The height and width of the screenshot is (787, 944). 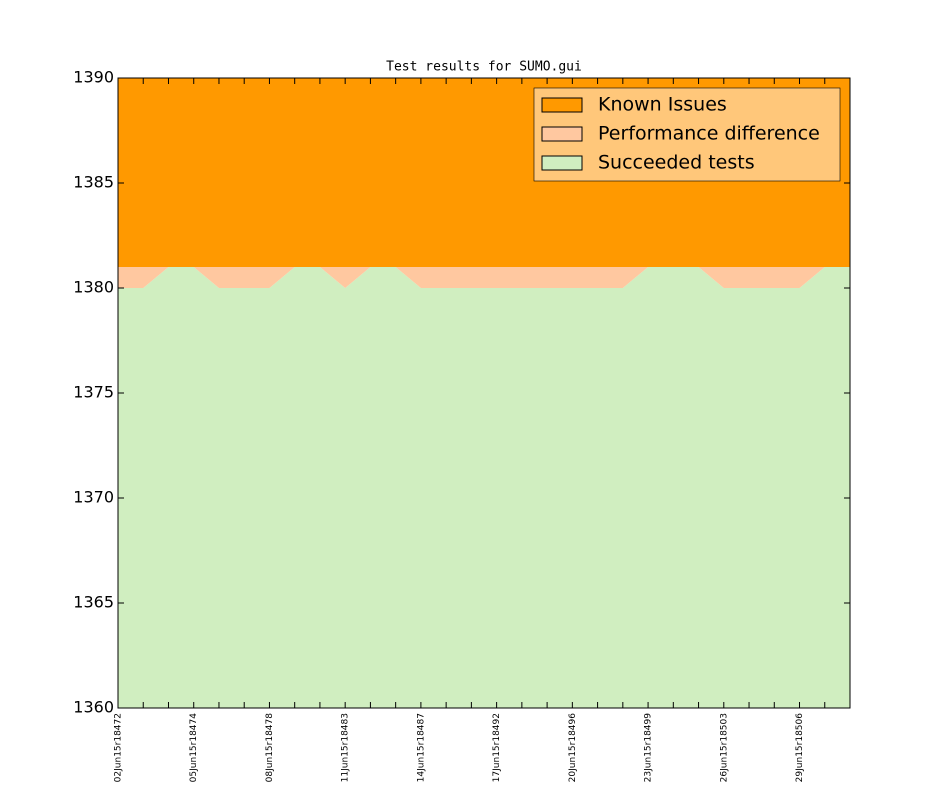 I want to click on y-tick-label: 1385, so click(x=93, y=182).